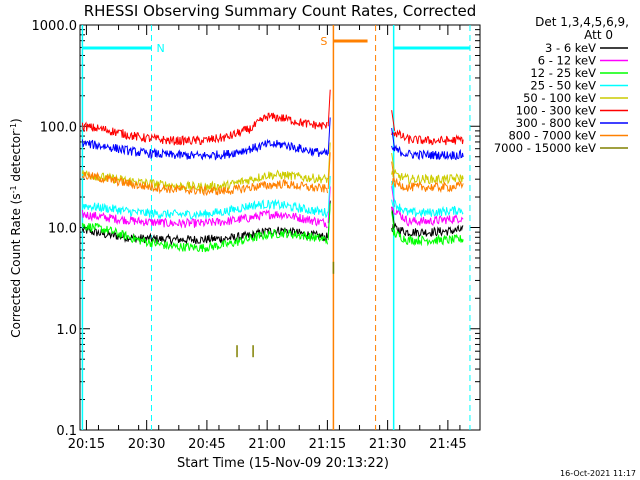  What do you see at coordinates (563, 73) in the screenshot?
I see `legend-label: 12 - 25 keV` at bounding box center [563, 73].